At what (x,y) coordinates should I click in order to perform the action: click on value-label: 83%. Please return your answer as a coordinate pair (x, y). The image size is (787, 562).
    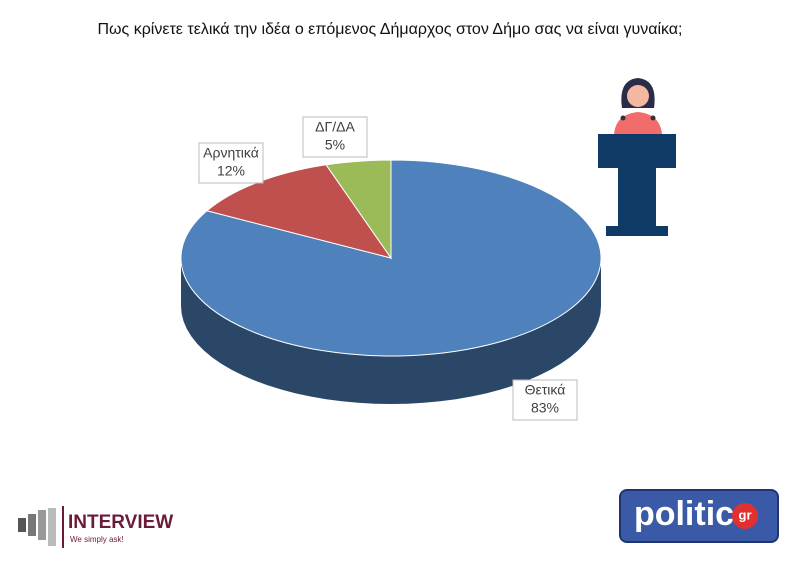
    Looking at the image, I should click on (545, 408).